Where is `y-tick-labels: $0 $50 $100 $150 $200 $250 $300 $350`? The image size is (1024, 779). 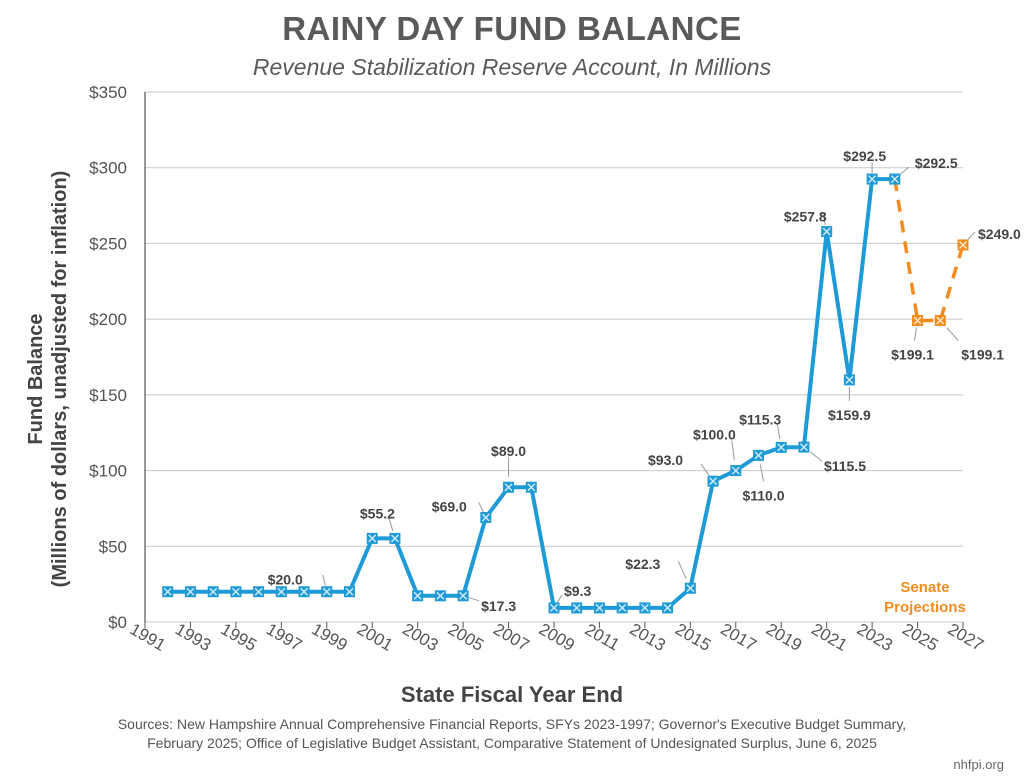 y-tick-labels: $0 $50 $100 $150 $200 $250 $300 $350 is located at coordinates (108, 357).